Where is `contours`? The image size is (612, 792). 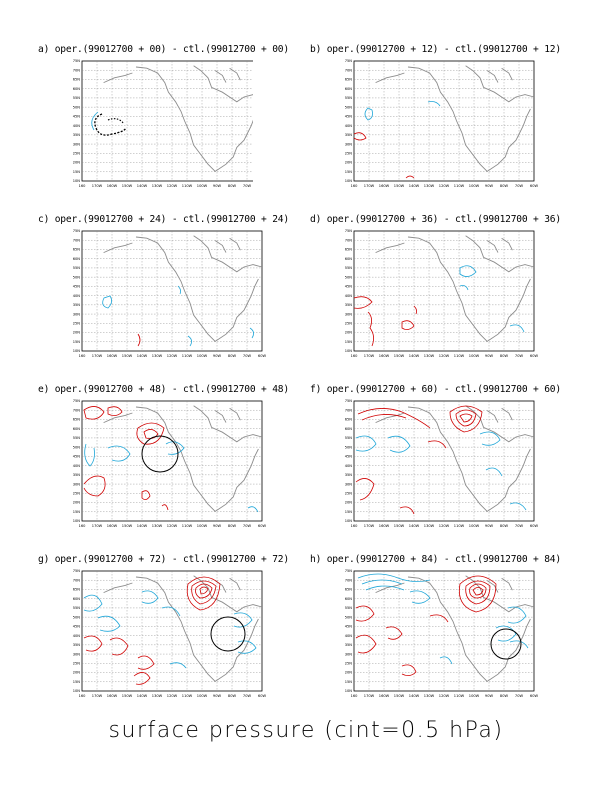
contours is located at coordinates (442, 624).